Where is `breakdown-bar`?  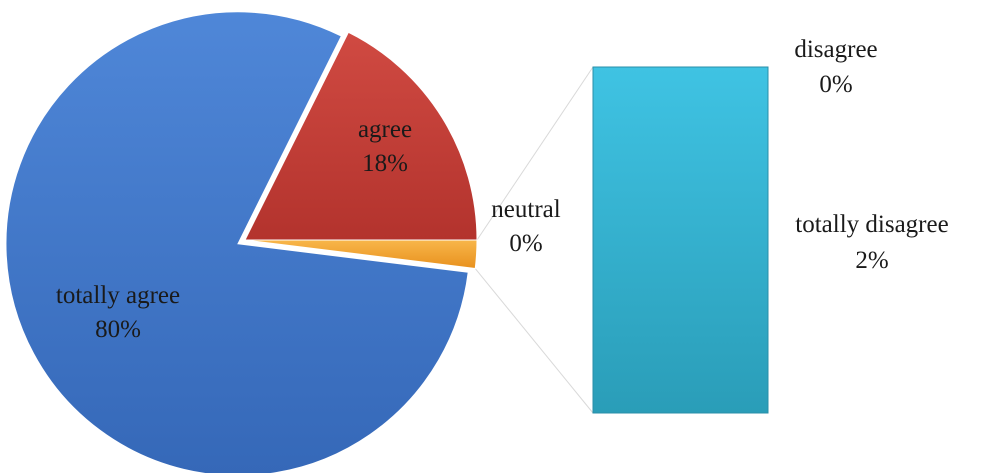 breakdown-bar is located at coordinates (680, 240).